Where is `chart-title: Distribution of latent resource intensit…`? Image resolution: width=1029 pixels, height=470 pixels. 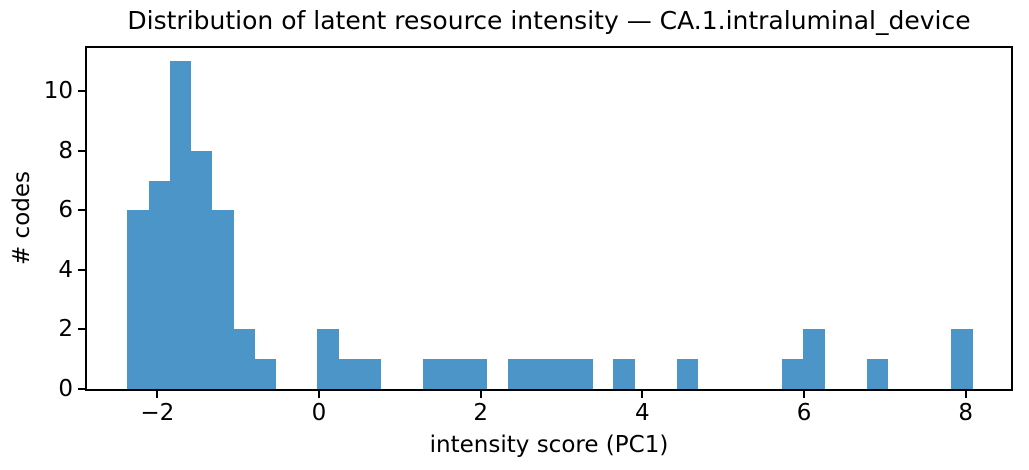
chart-title: Distribution of latent resource intensit… is located at coordinates (549, 20).